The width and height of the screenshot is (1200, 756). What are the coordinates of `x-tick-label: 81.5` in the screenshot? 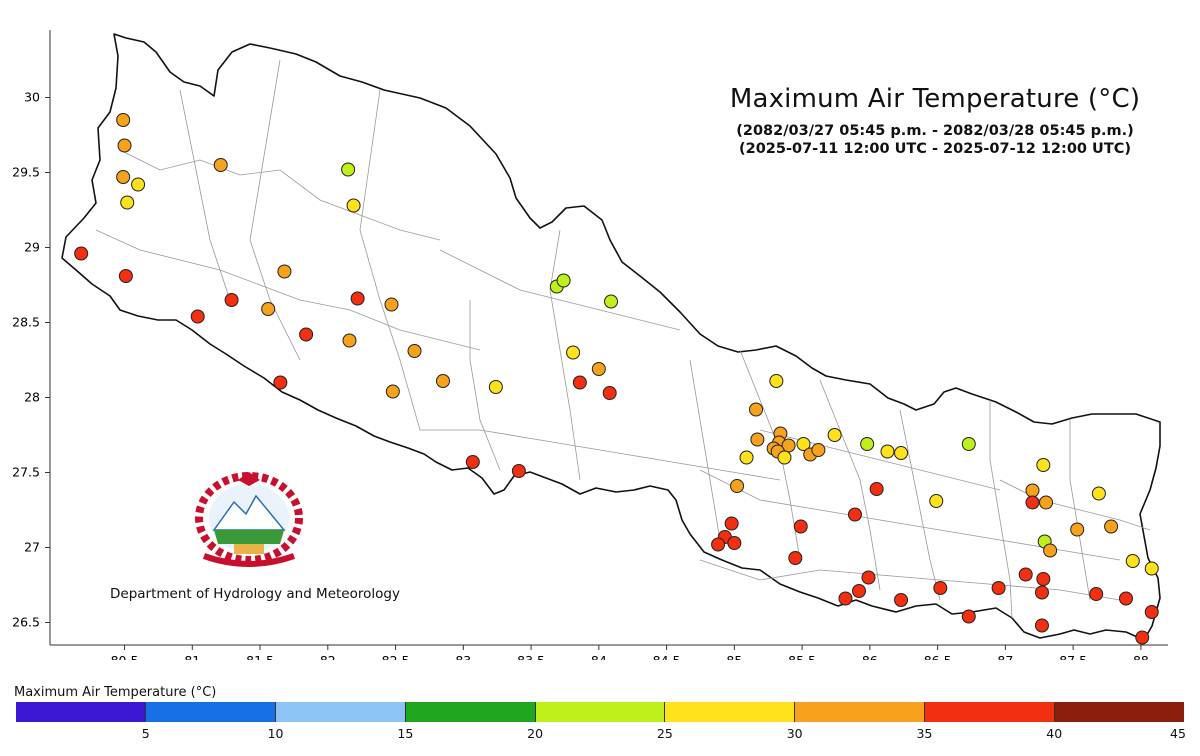 It's located at (260, 656).